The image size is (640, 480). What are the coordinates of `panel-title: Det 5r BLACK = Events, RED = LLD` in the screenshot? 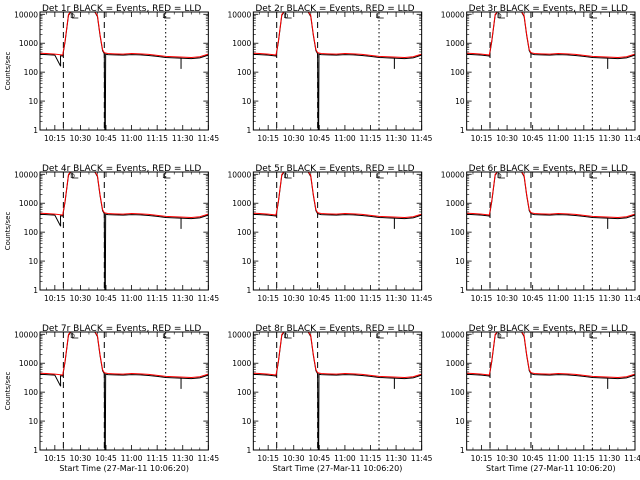 It's located at (334, 169).